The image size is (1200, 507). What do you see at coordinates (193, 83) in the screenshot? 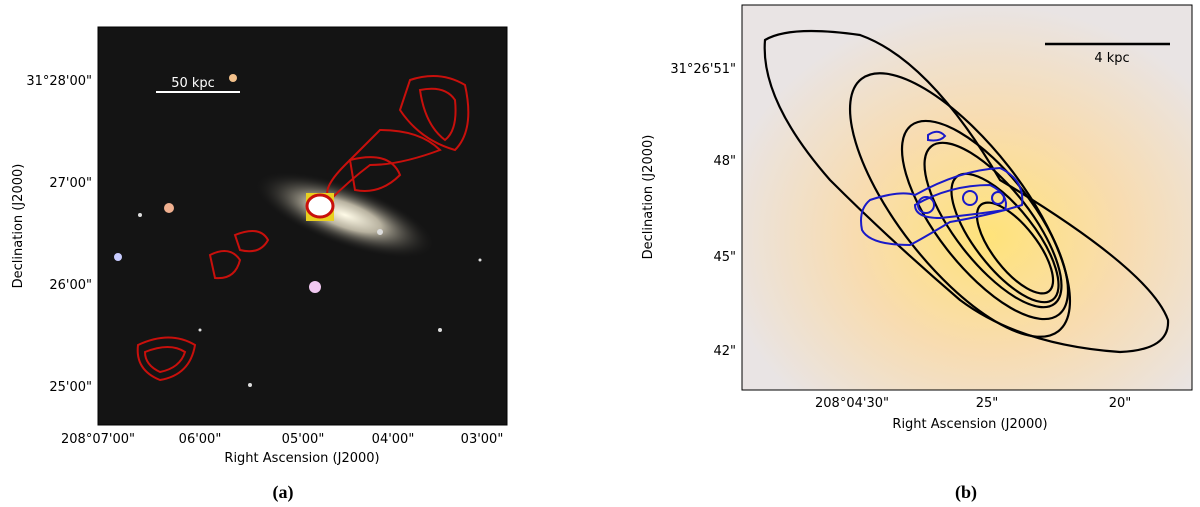
I see `scale-bar-label: 50 kpc` at bounding box center [193, 83].